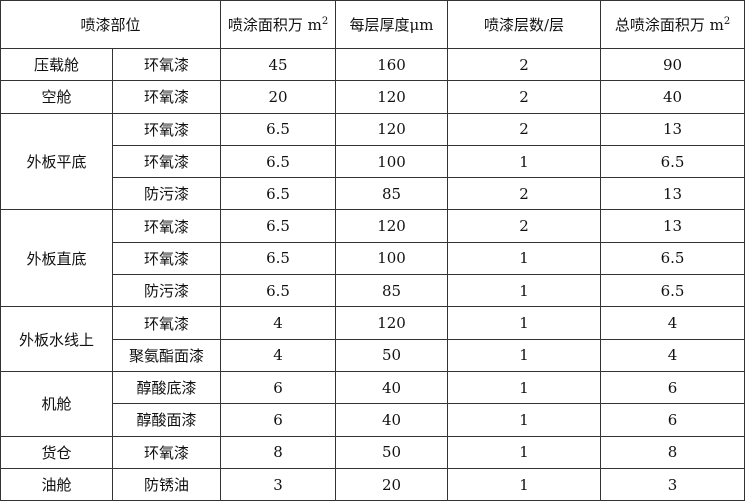 The height and width of the screenshot is (501, 745). Describe the element at coordinates (278, 97) in the screenshot. I see `area-cell: 20` at that location.